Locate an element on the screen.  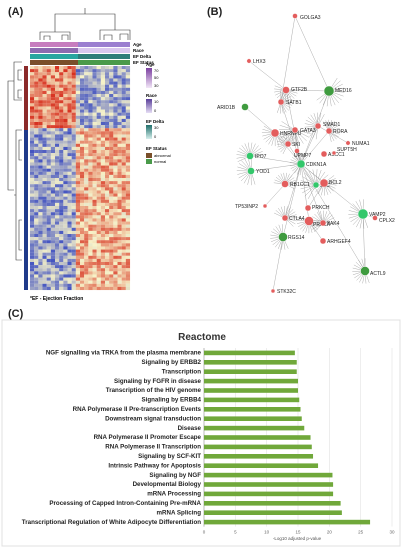
network-edge is located at coordinates (275, 195).